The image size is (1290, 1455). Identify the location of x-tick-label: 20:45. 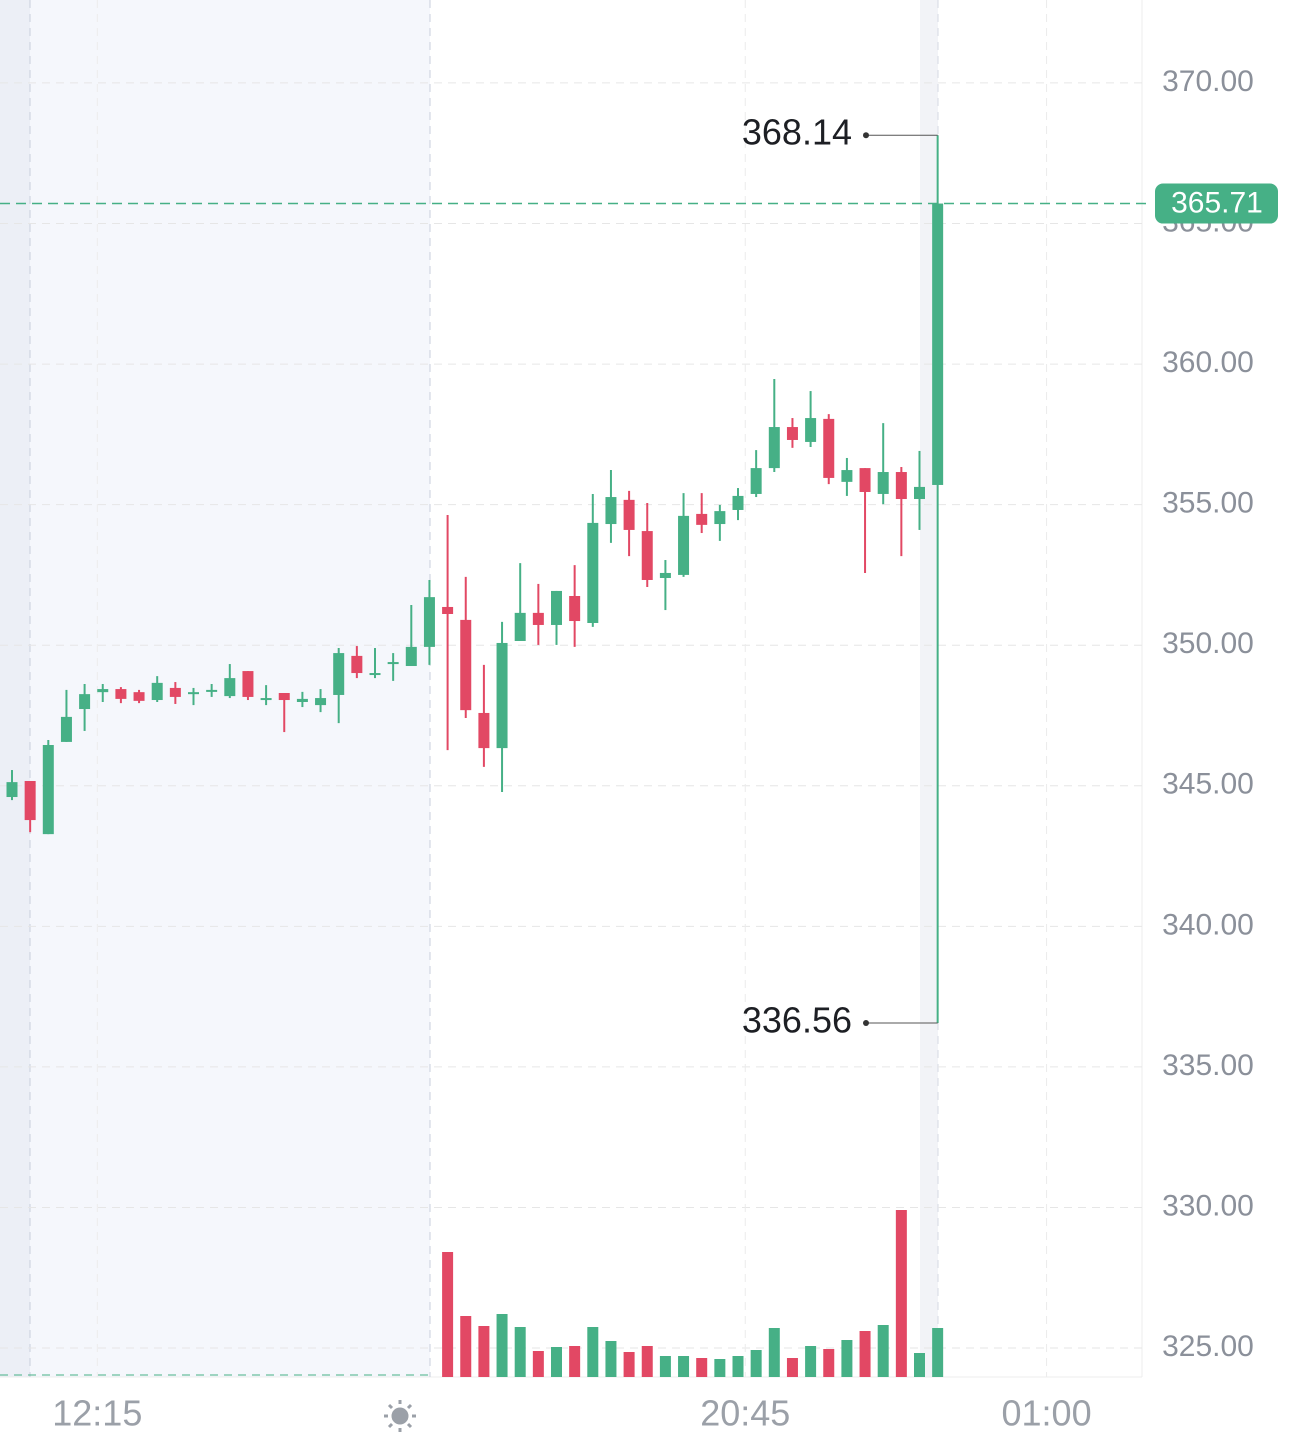
(745, 1413).